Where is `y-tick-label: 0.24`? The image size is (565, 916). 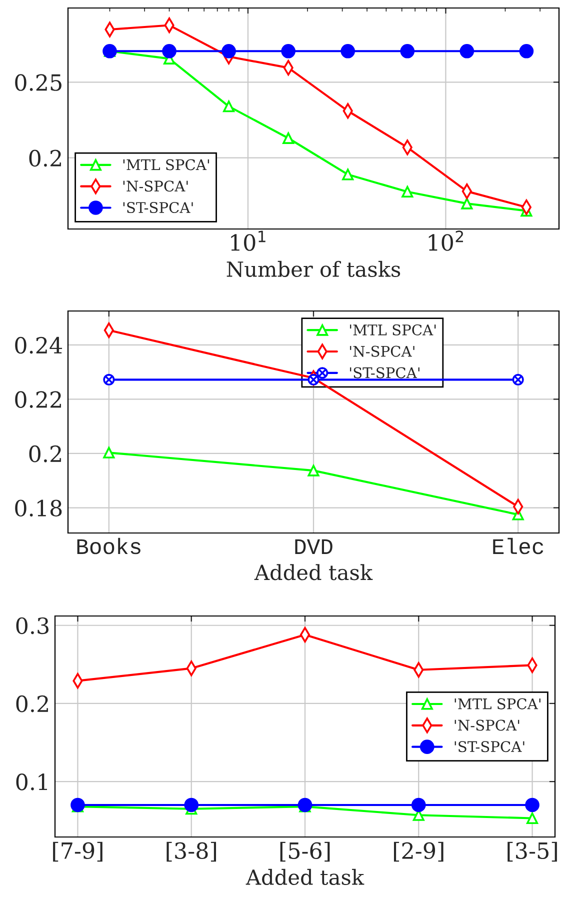
y-tick-label: 0.24 is located at coordinates (38, 345).